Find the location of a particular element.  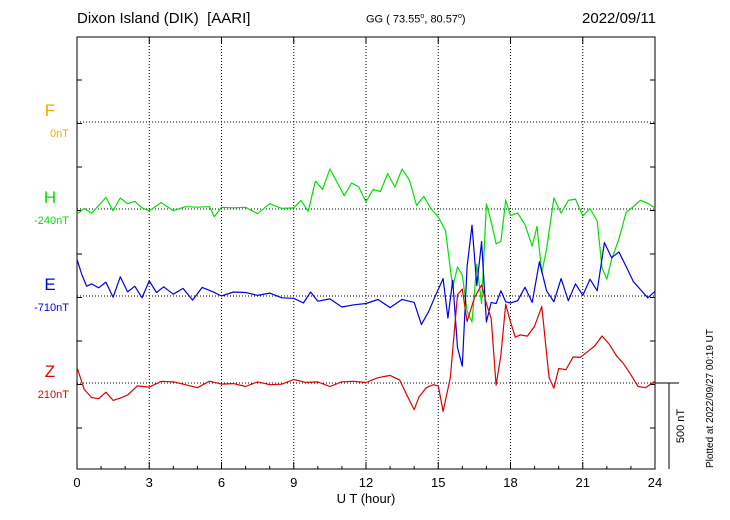

series-baseline-f: 0nT is located at coordinates (59, 134).